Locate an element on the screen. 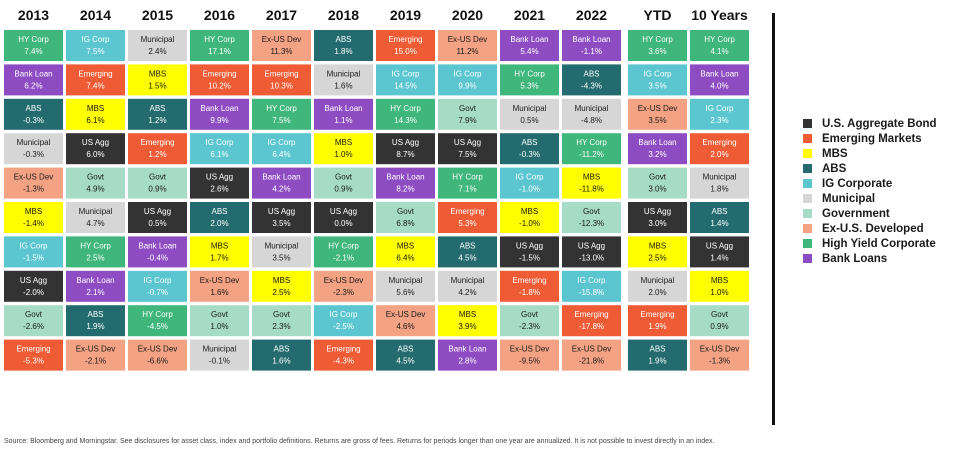 The width and height of the screenshot is (965, 452). quilt-cell: MBS -1.4% is located at coordinates (33, 217).